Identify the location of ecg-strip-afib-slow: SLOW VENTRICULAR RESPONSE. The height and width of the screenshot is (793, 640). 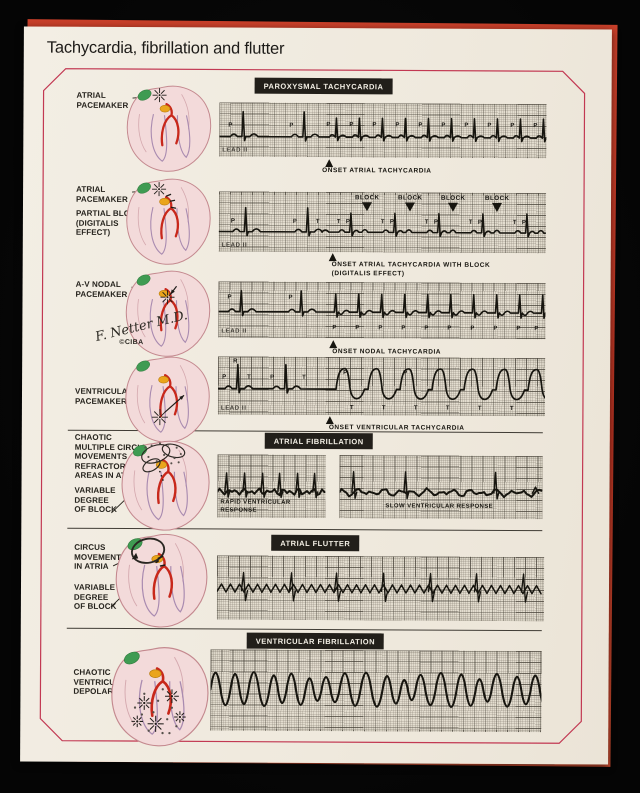
(441, 487).